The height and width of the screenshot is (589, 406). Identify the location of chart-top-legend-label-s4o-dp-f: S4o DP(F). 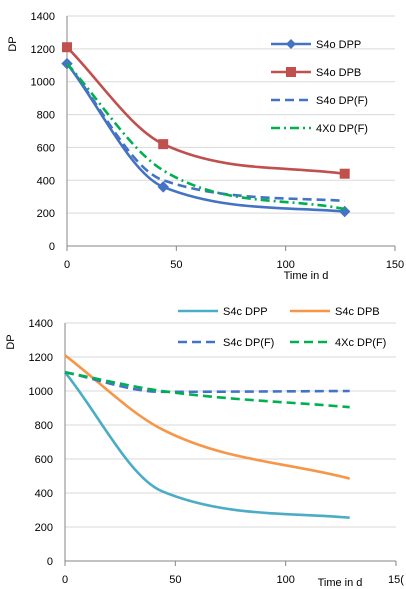
(342, 101).